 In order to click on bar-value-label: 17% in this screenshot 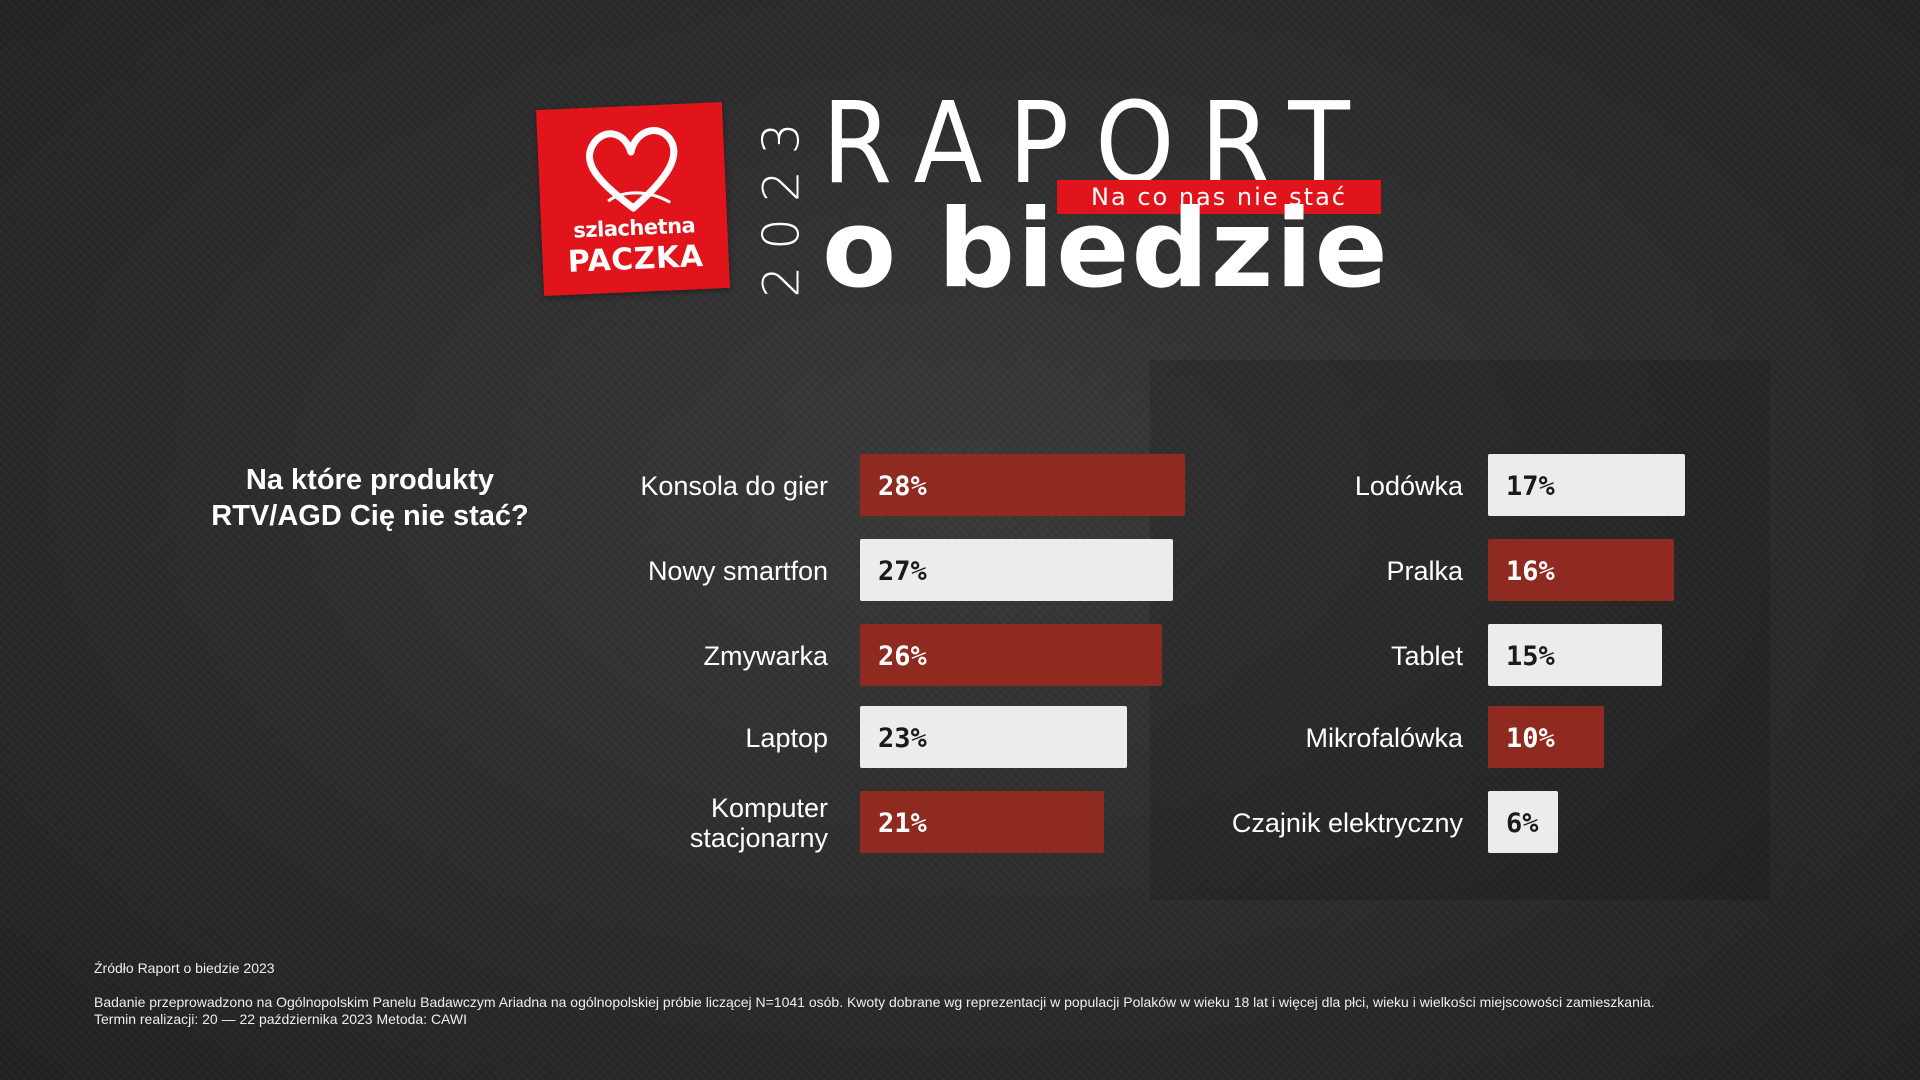, I will do `click(1531, 486)`.